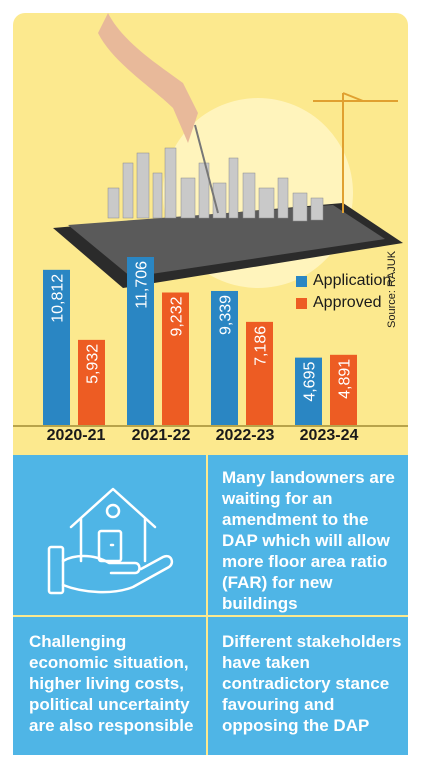  What do you see at coordinates (301, 281) in the screenshot?
I see `legend-application-swatch` at bounding box center [301, 281].